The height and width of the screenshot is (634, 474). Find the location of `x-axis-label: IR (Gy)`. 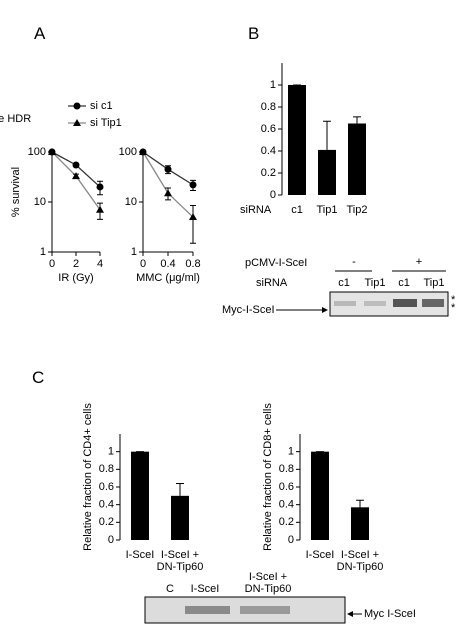

x-axis-label: IR (Gy) is located at coordinates (75, 278).